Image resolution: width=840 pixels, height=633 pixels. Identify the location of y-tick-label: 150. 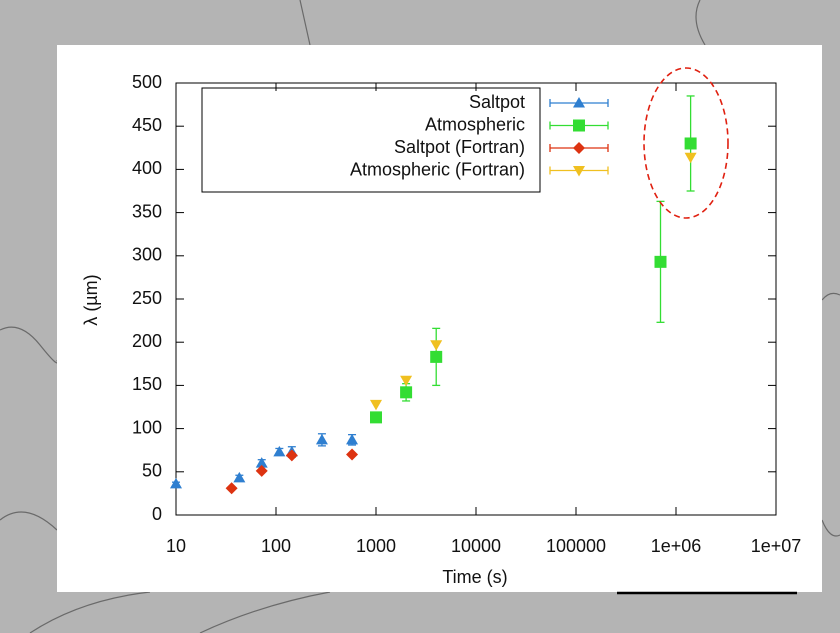
(147, 384).